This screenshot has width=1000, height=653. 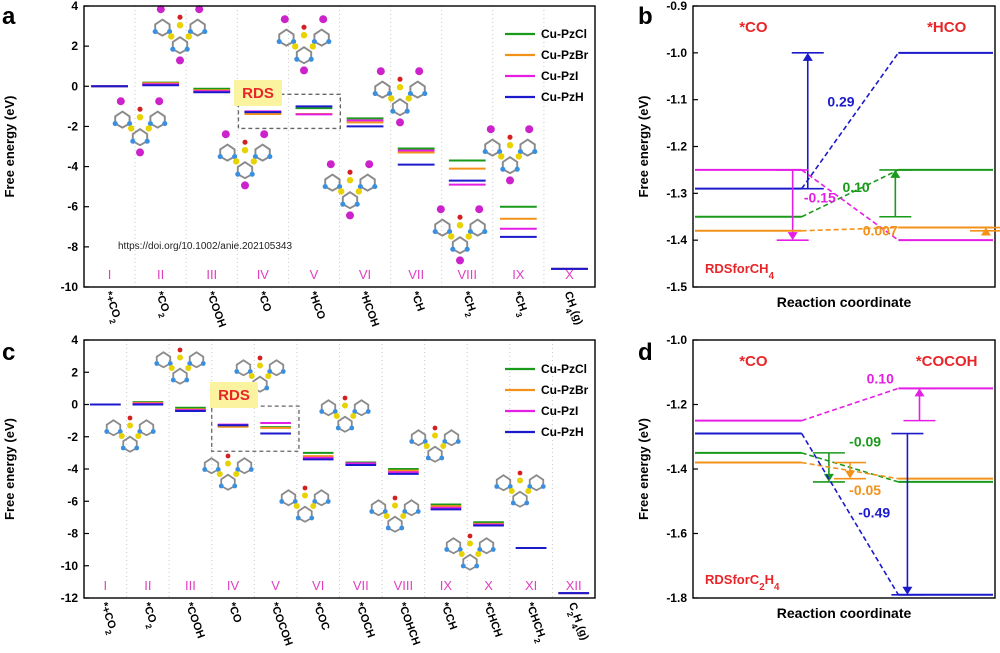 What do you see at coordinates (947, 361) in the screenshot?
I see `state-label: *COCOH` at bounding box center [947, 361].